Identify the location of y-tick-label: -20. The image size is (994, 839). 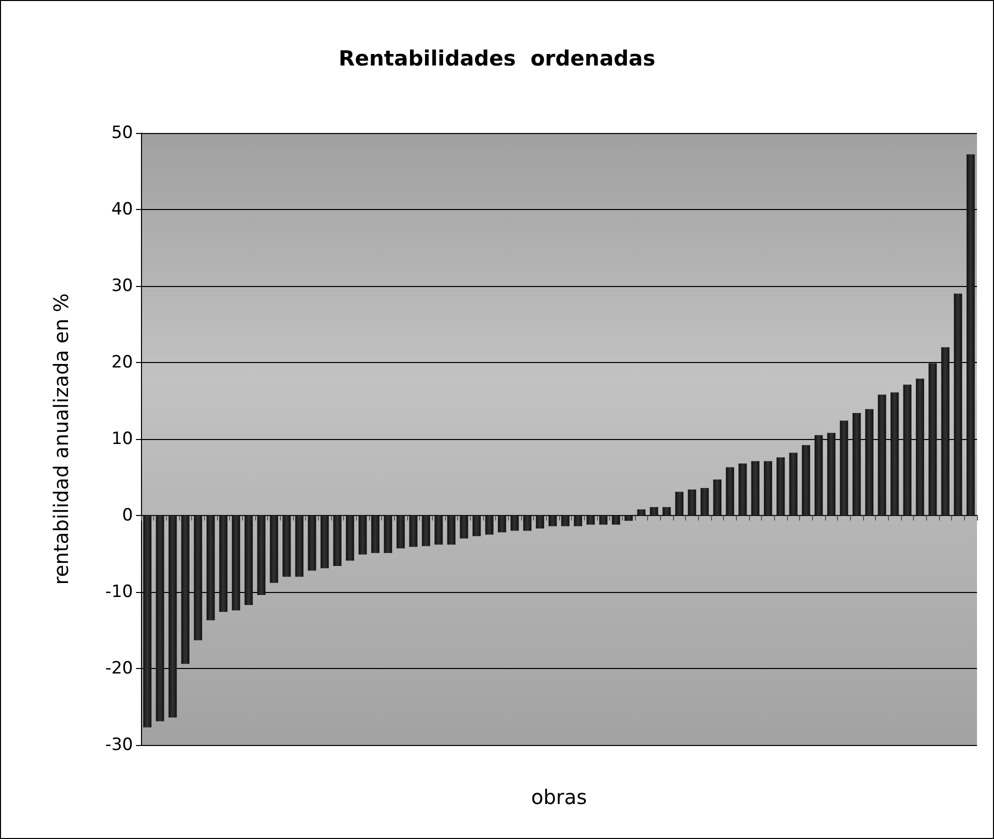
(119, 668).